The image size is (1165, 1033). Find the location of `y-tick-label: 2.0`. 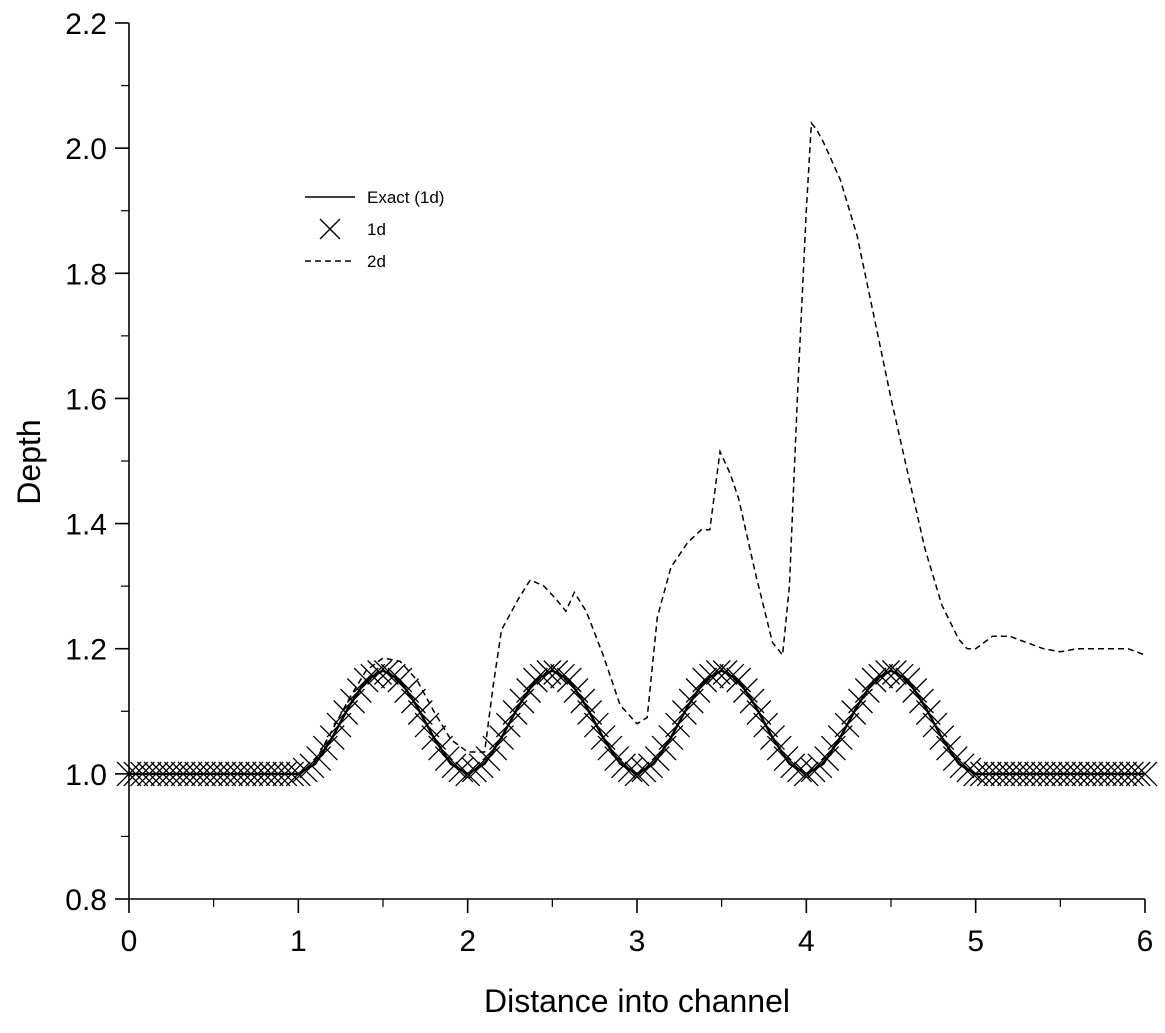

y-tick-label: 2.0 is located at coordinates (86, 149).